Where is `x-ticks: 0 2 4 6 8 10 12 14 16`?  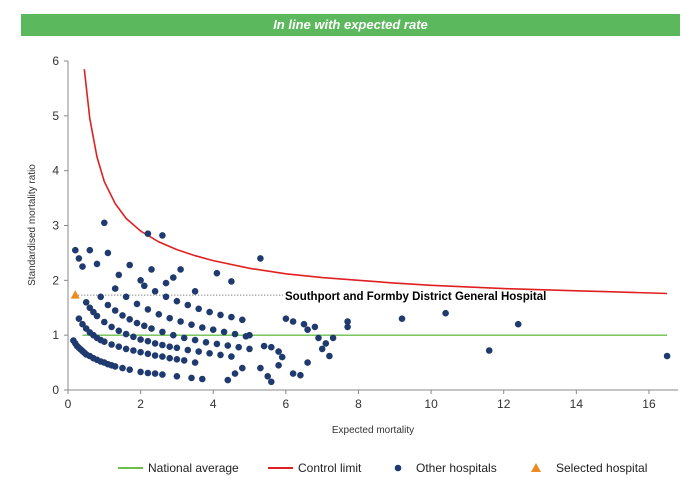 x-ticks: 0 2 4 6 8 10 12 14 16 is located at coordinates (360, 400).